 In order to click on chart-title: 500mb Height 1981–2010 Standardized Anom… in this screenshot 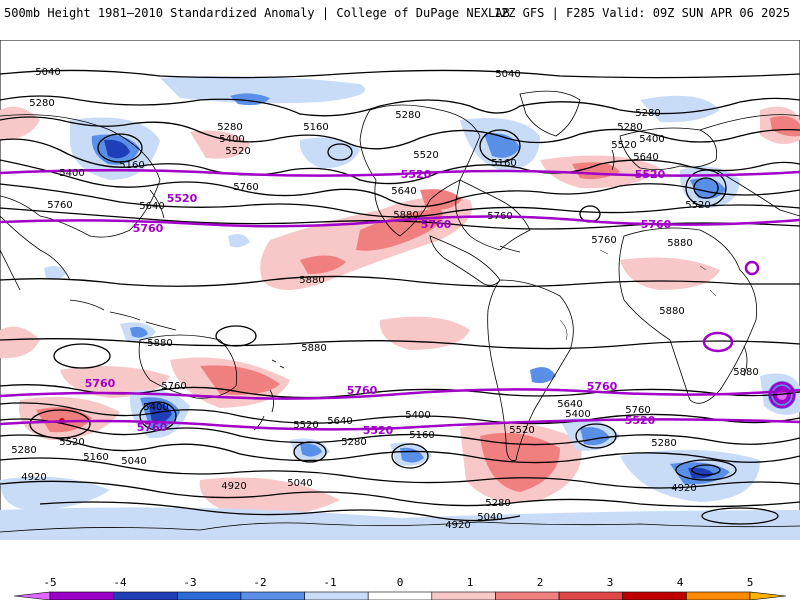, I will do `click(257, 13)`.